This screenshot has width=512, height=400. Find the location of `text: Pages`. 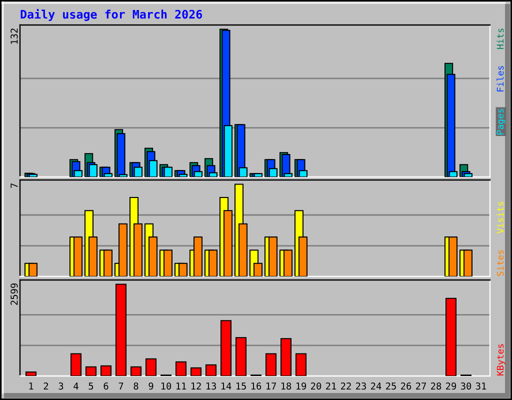

text: Pages is located at coordinates (501, 121).